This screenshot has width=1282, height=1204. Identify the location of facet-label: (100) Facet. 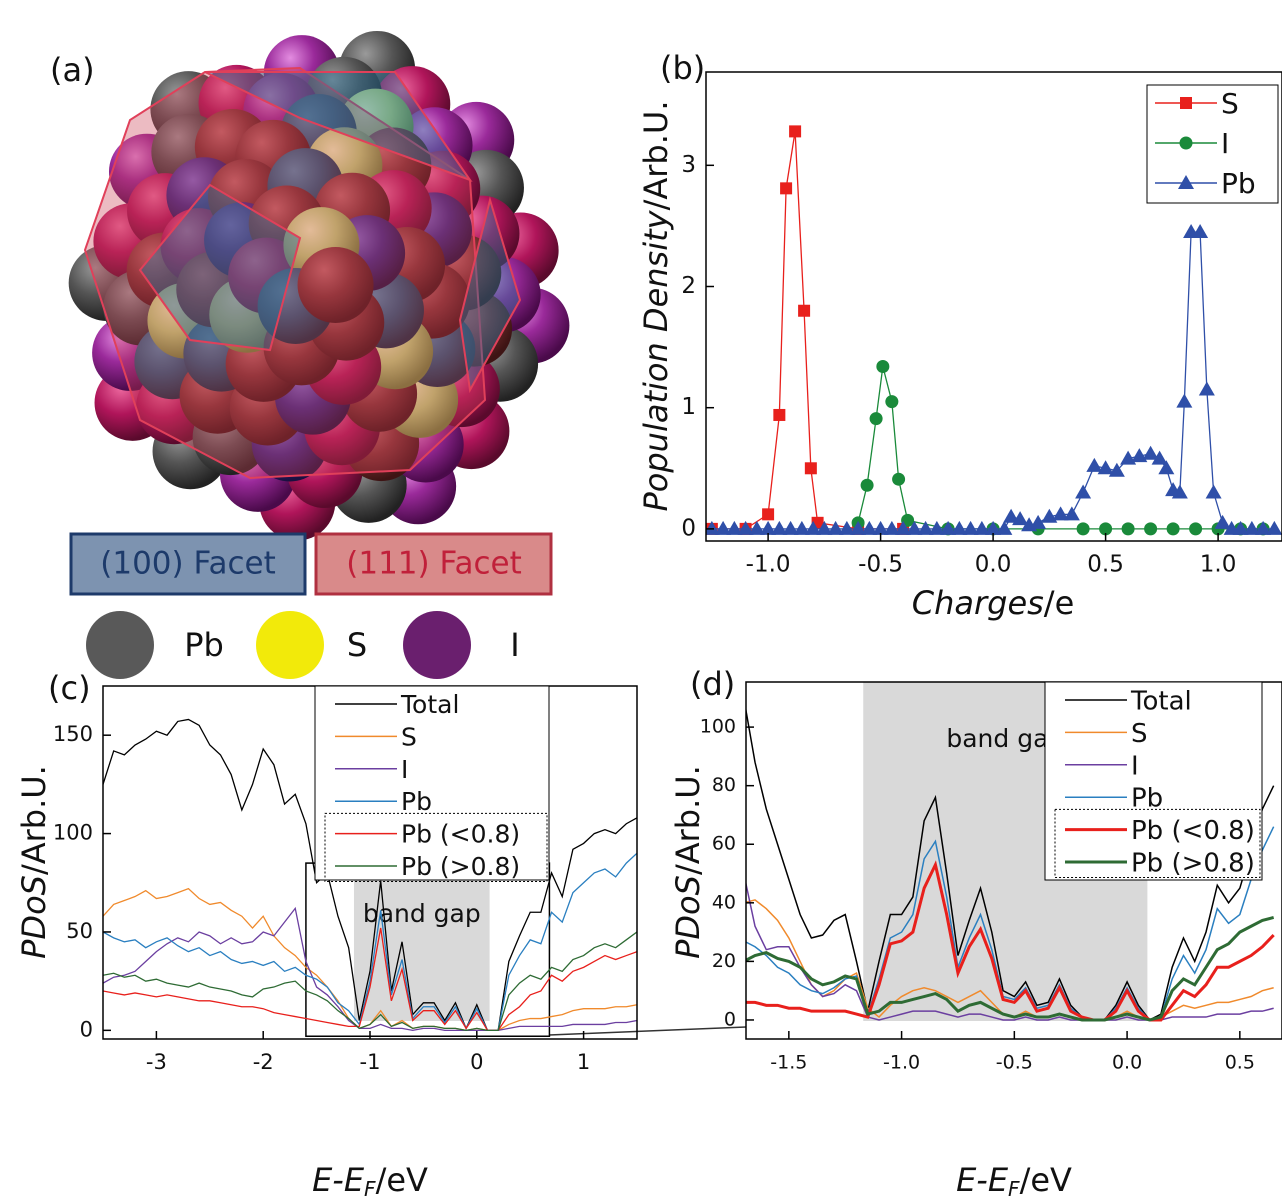
(187, 564).